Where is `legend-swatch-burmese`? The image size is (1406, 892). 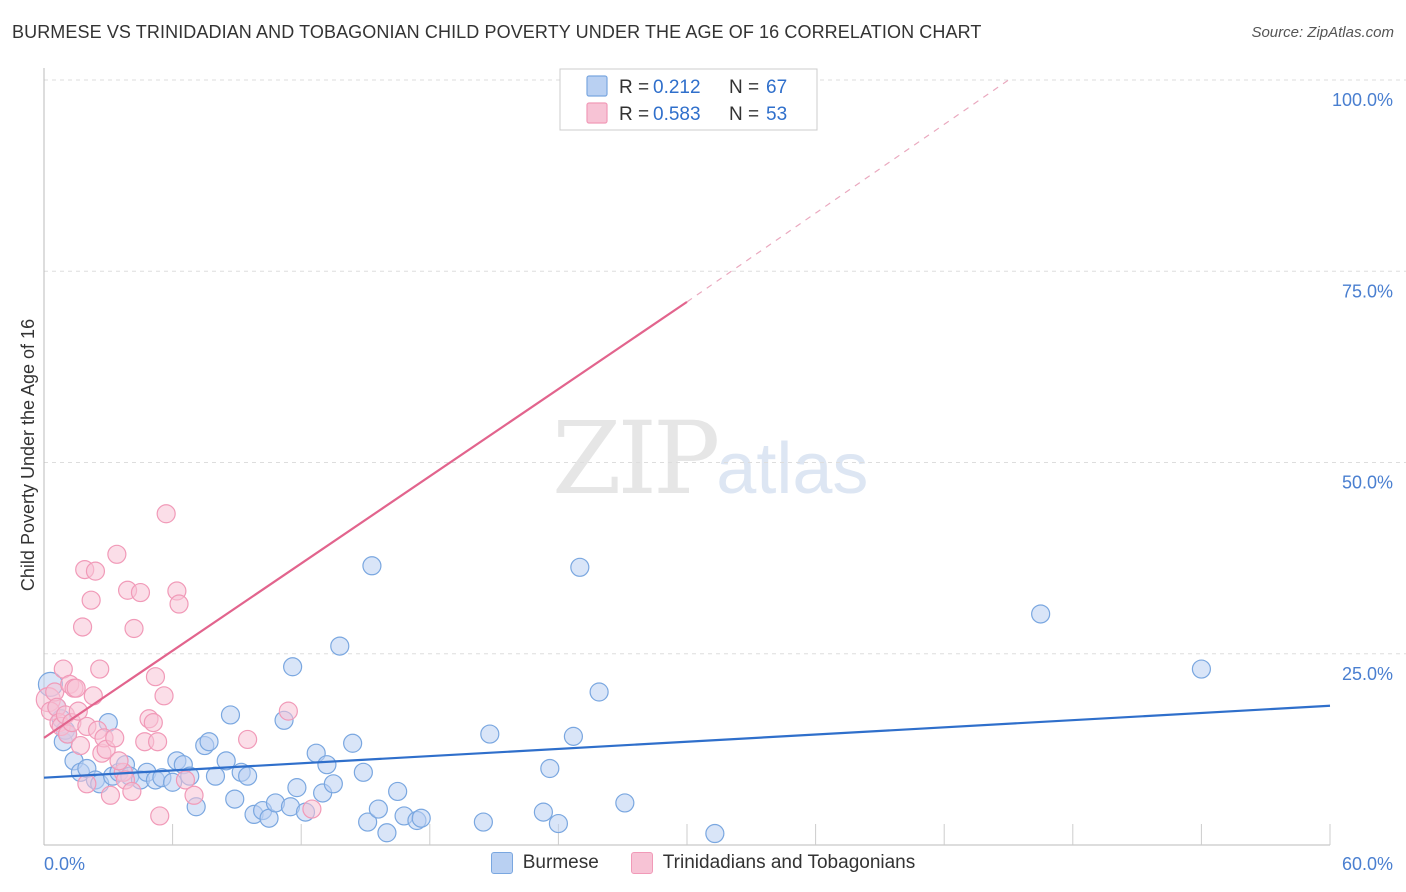 legend-swatch-burmese is located at coordinates (501, 863).